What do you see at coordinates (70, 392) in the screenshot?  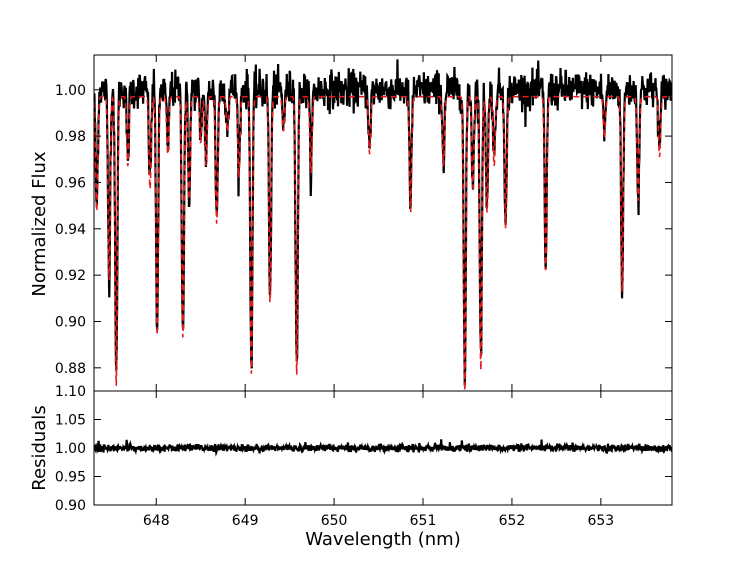 I see `flux-bottom-tick-label: 1.10` at bounding box center [70, 392].